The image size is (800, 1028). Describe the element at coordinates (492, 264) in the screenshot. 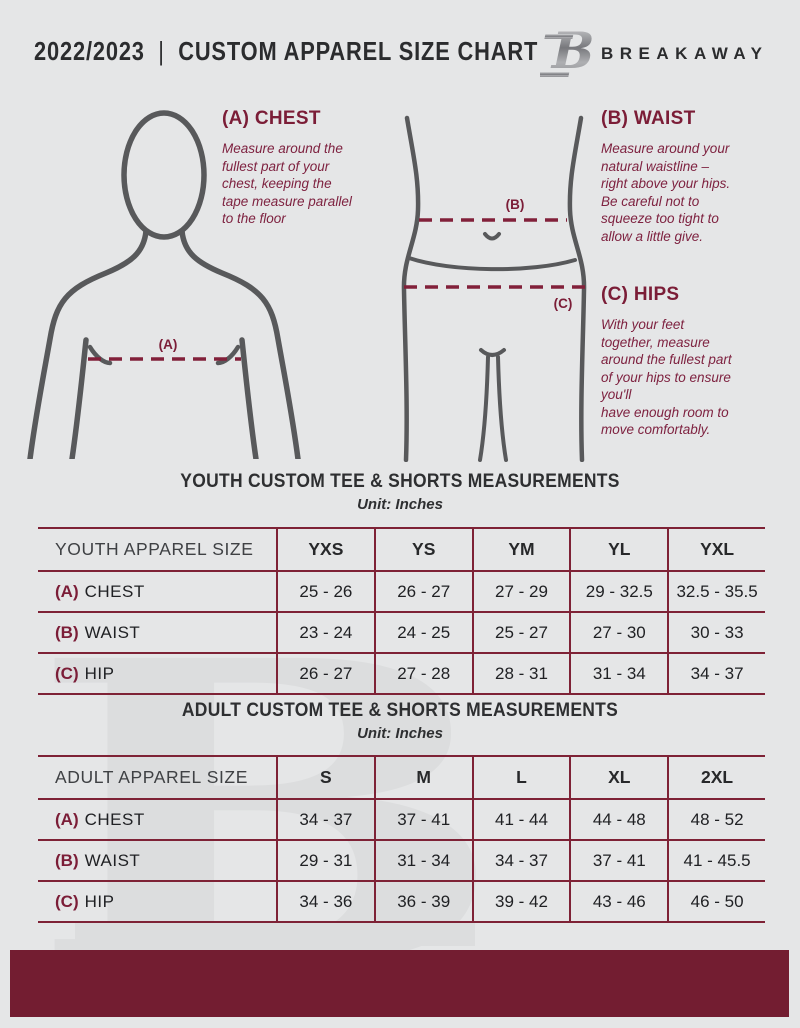

I see `figure-hip-curve` at that location.